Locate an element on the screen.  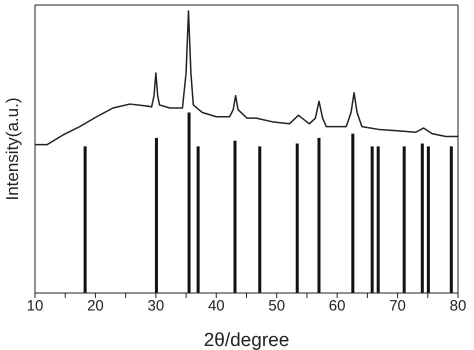
x-tick-label: 70 is located at coordinates (397, 306).